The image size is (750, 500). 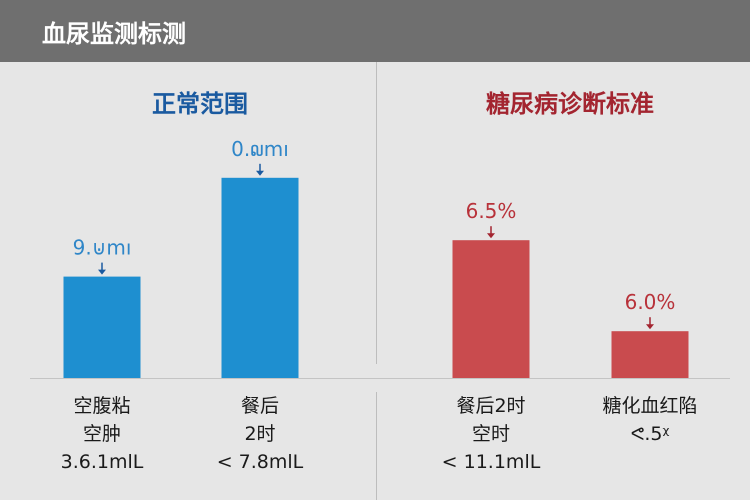 I want to click on category-label-line: 餐后, so click(x=259, y=406).